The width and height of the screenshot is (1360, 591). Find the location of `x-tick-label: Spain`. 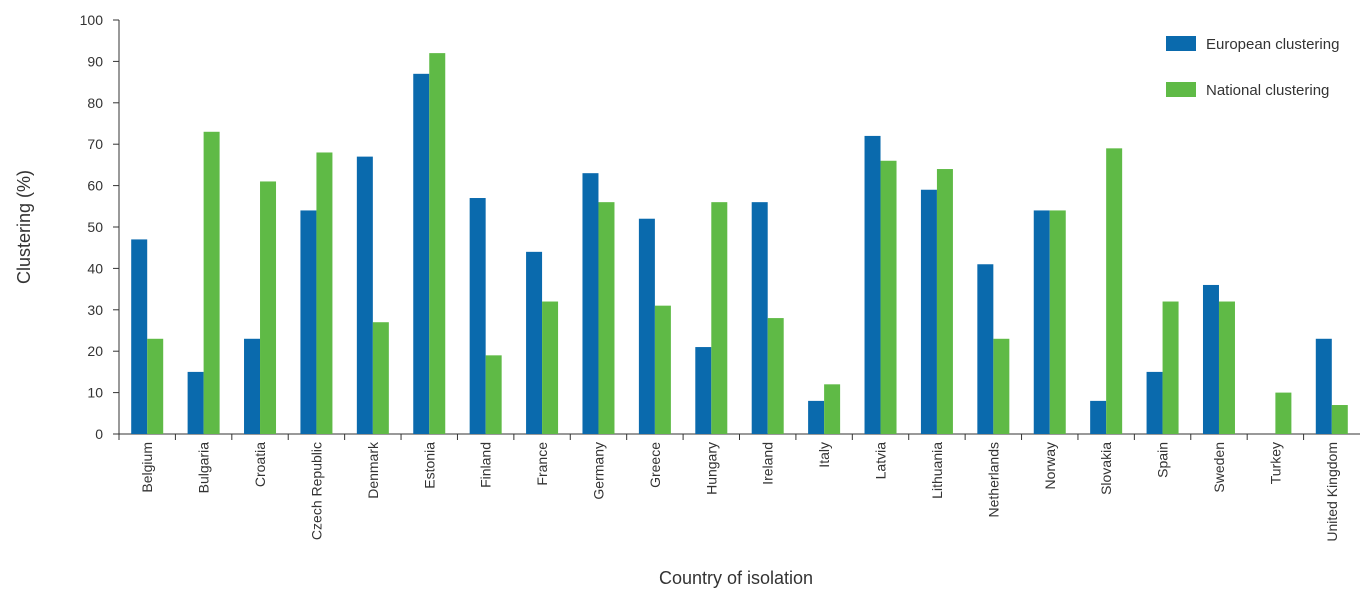

x-tick-label: Spain is located at coordinates (1163, 460).